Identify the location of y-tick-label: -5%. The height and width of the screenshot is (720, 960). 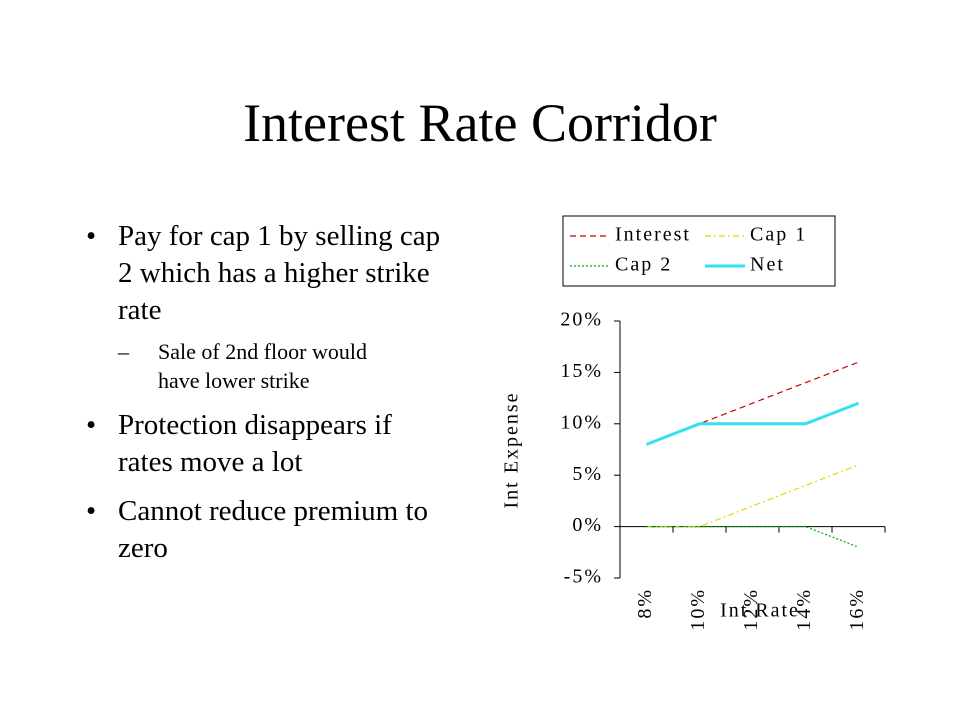
(583, 577).